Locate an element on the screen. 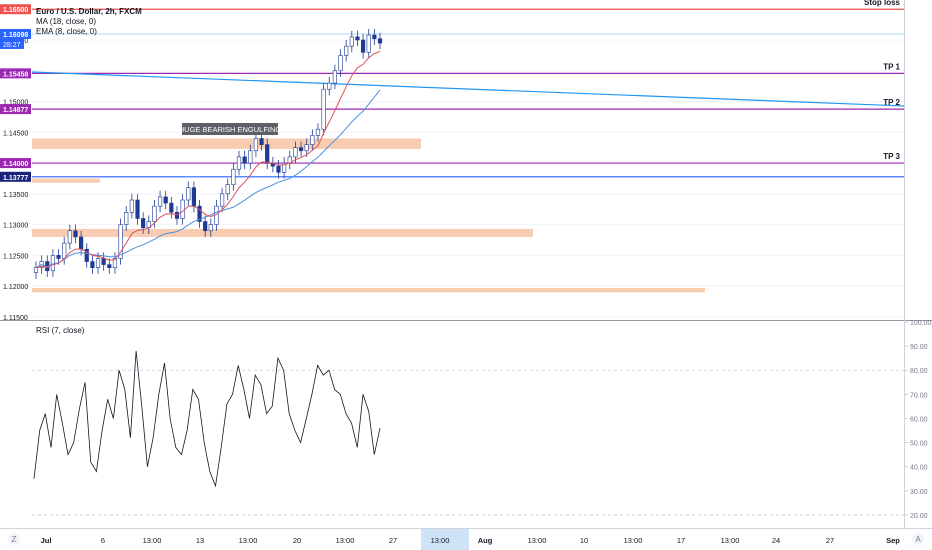 The width and height of the screenshot is (932, 550). x-tick-label: Aug is located at coordinates (485, 540).